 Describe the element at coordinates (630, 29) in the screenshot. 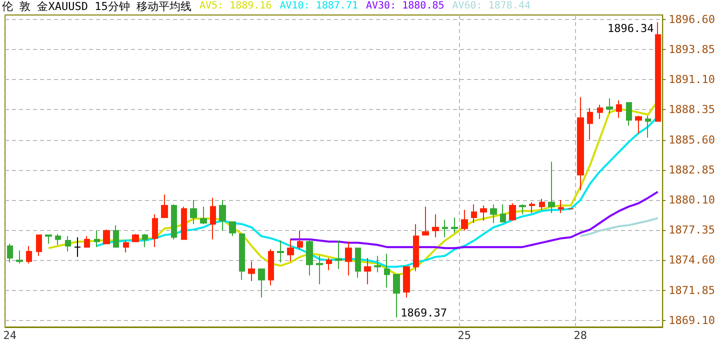

I see `annotation: 1896.34` at that location.